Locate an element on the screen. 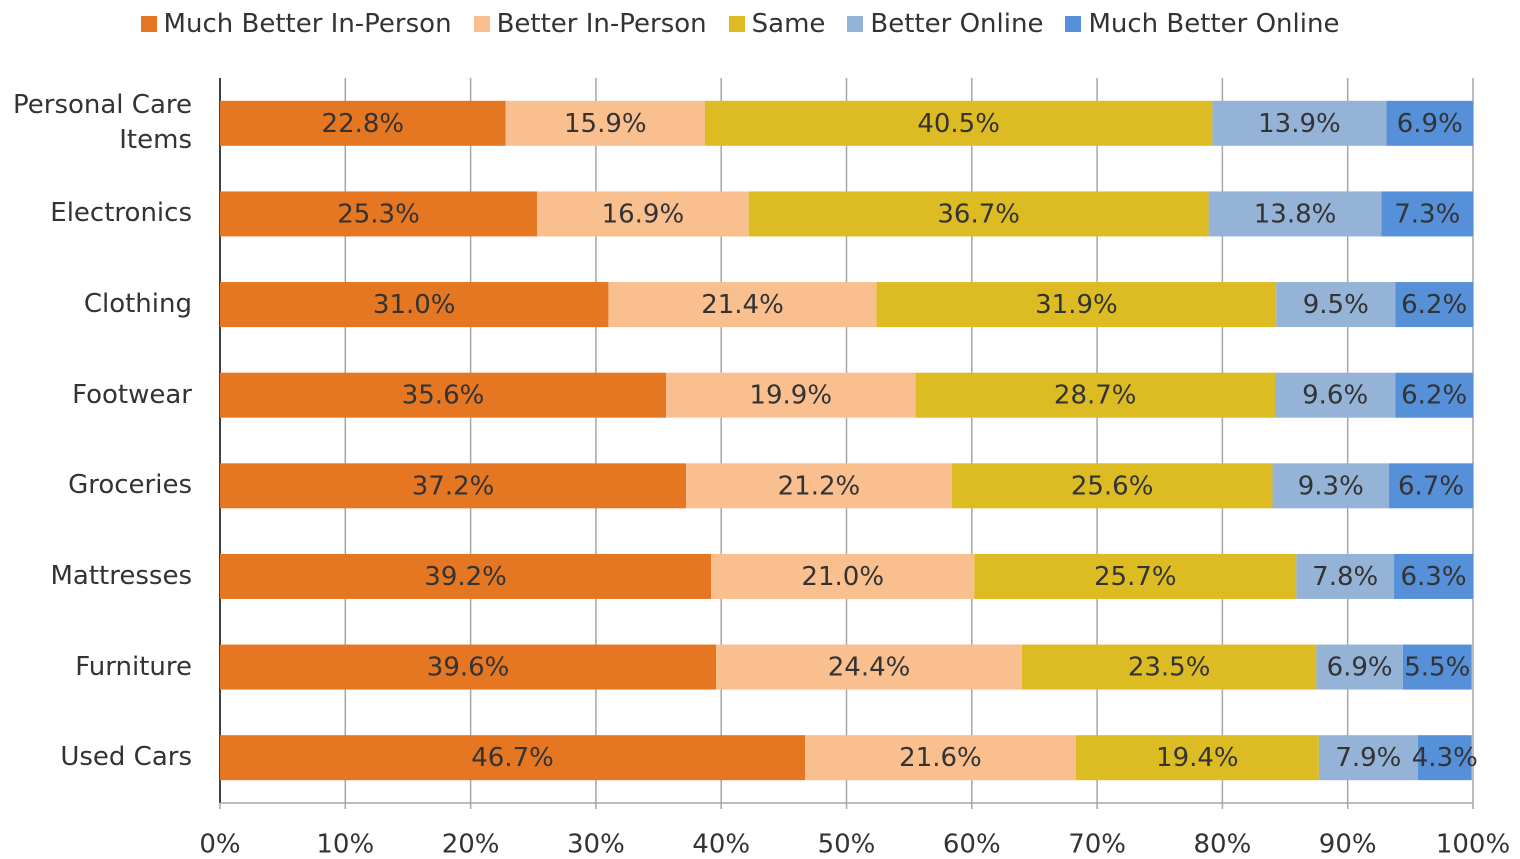 This screenshot has width=1520, height=859. data-label: 19.4% is located at coordinates (1197, 758).